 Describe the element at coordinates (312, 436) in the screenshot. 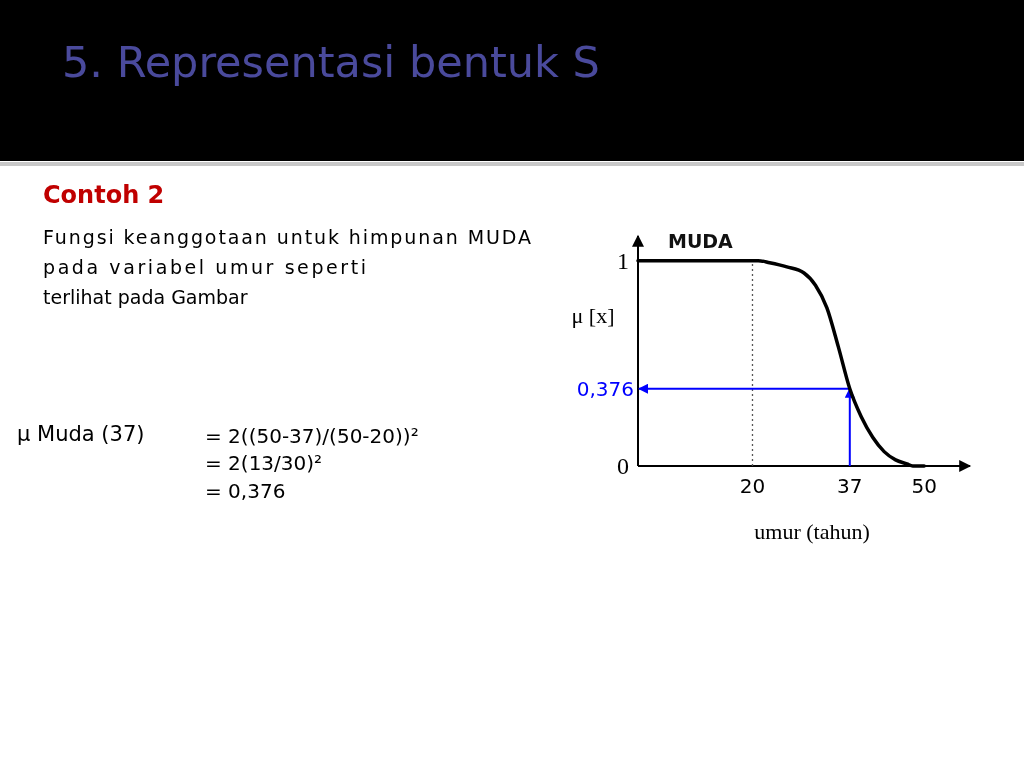

I see `text: = 2((50-37)/(50-20))²` at that location.